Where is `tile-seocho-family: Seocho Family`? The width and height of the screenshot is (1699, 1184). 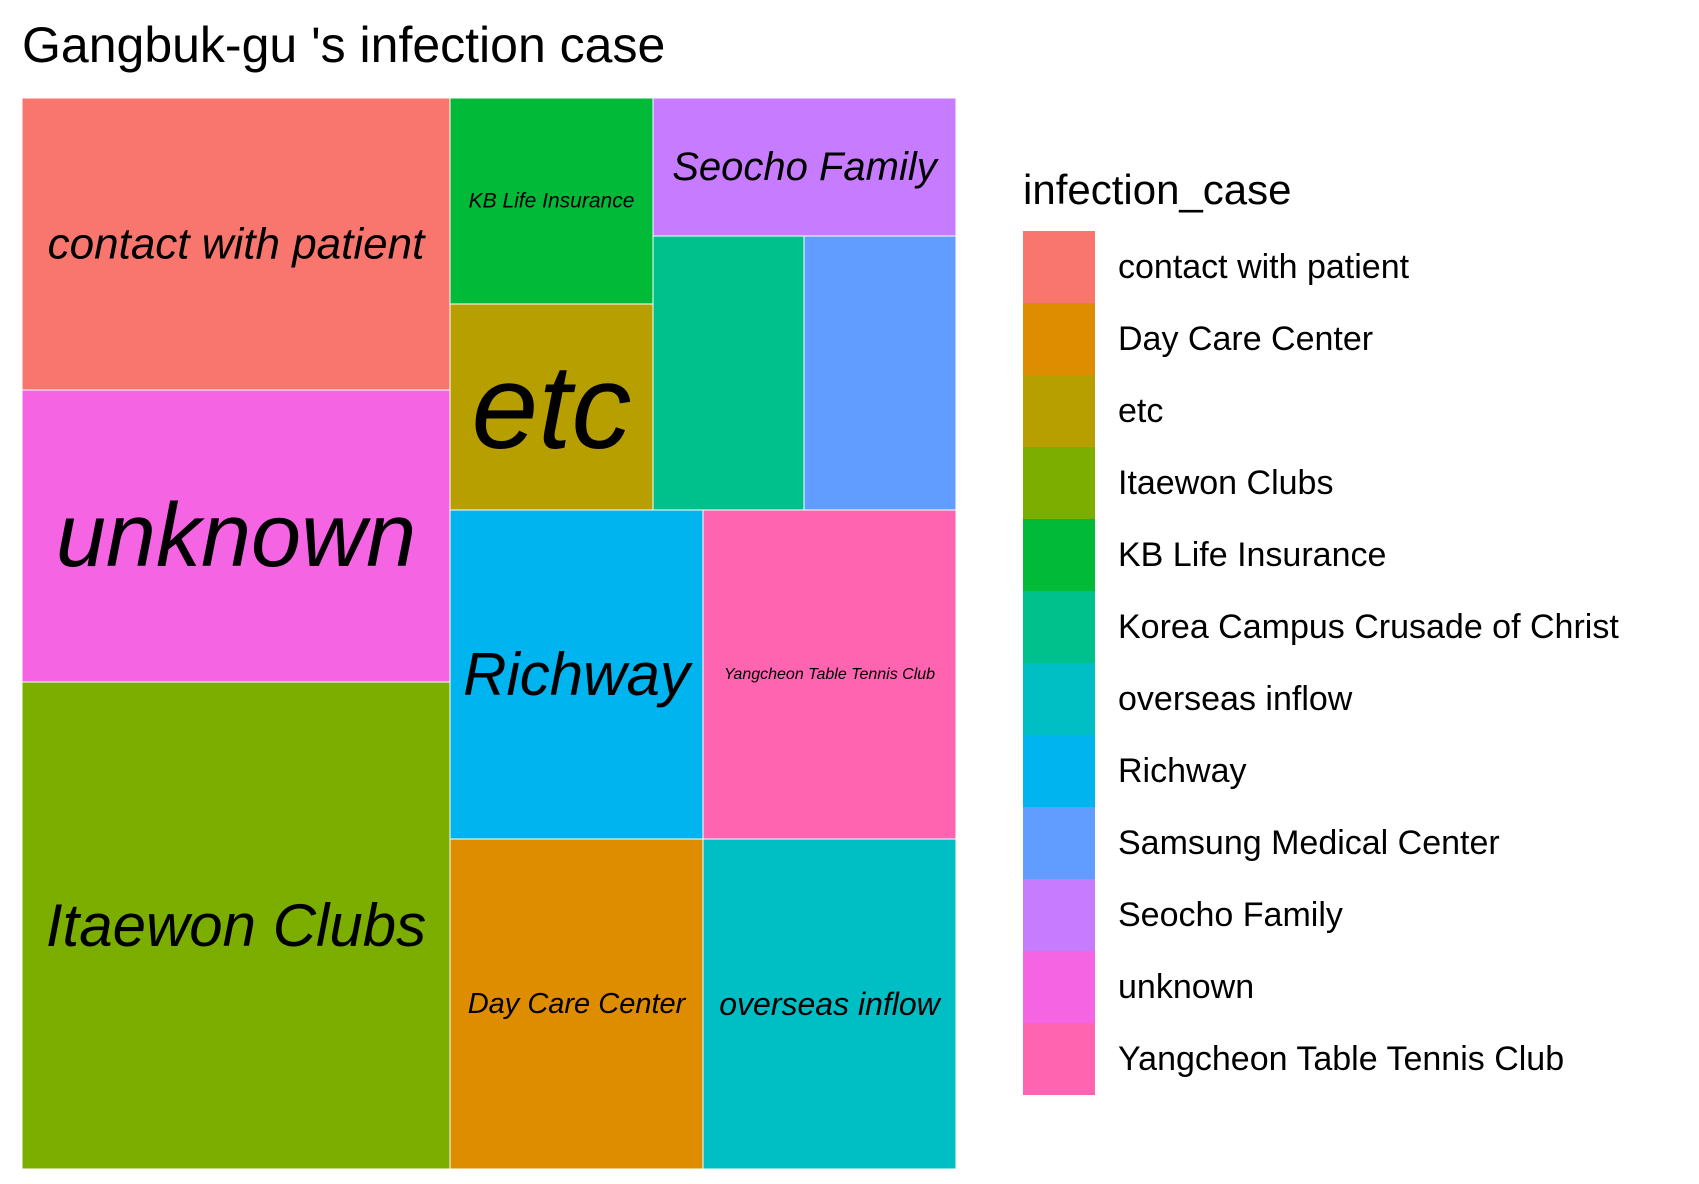
tile-seocho-family: Seocho Family is located at coordinates (804, 167).